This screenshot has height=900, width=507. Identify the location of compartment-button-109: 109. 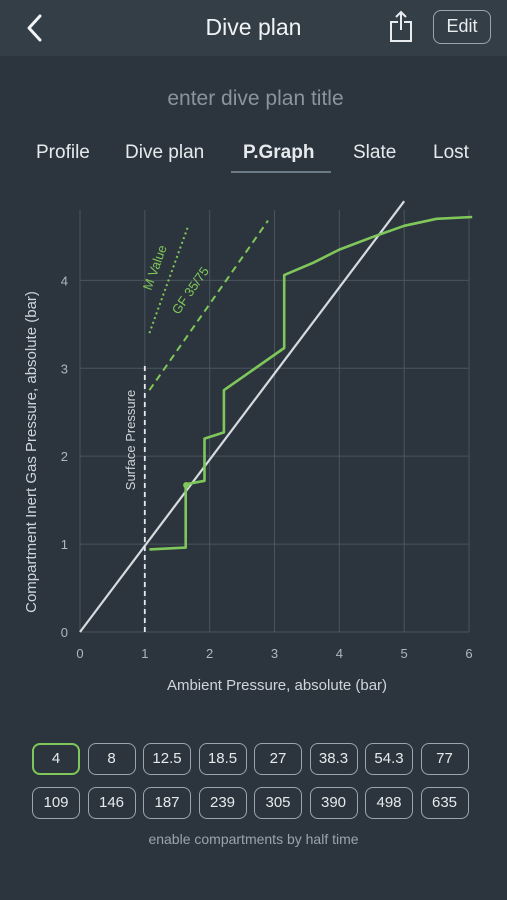
(56, 803).